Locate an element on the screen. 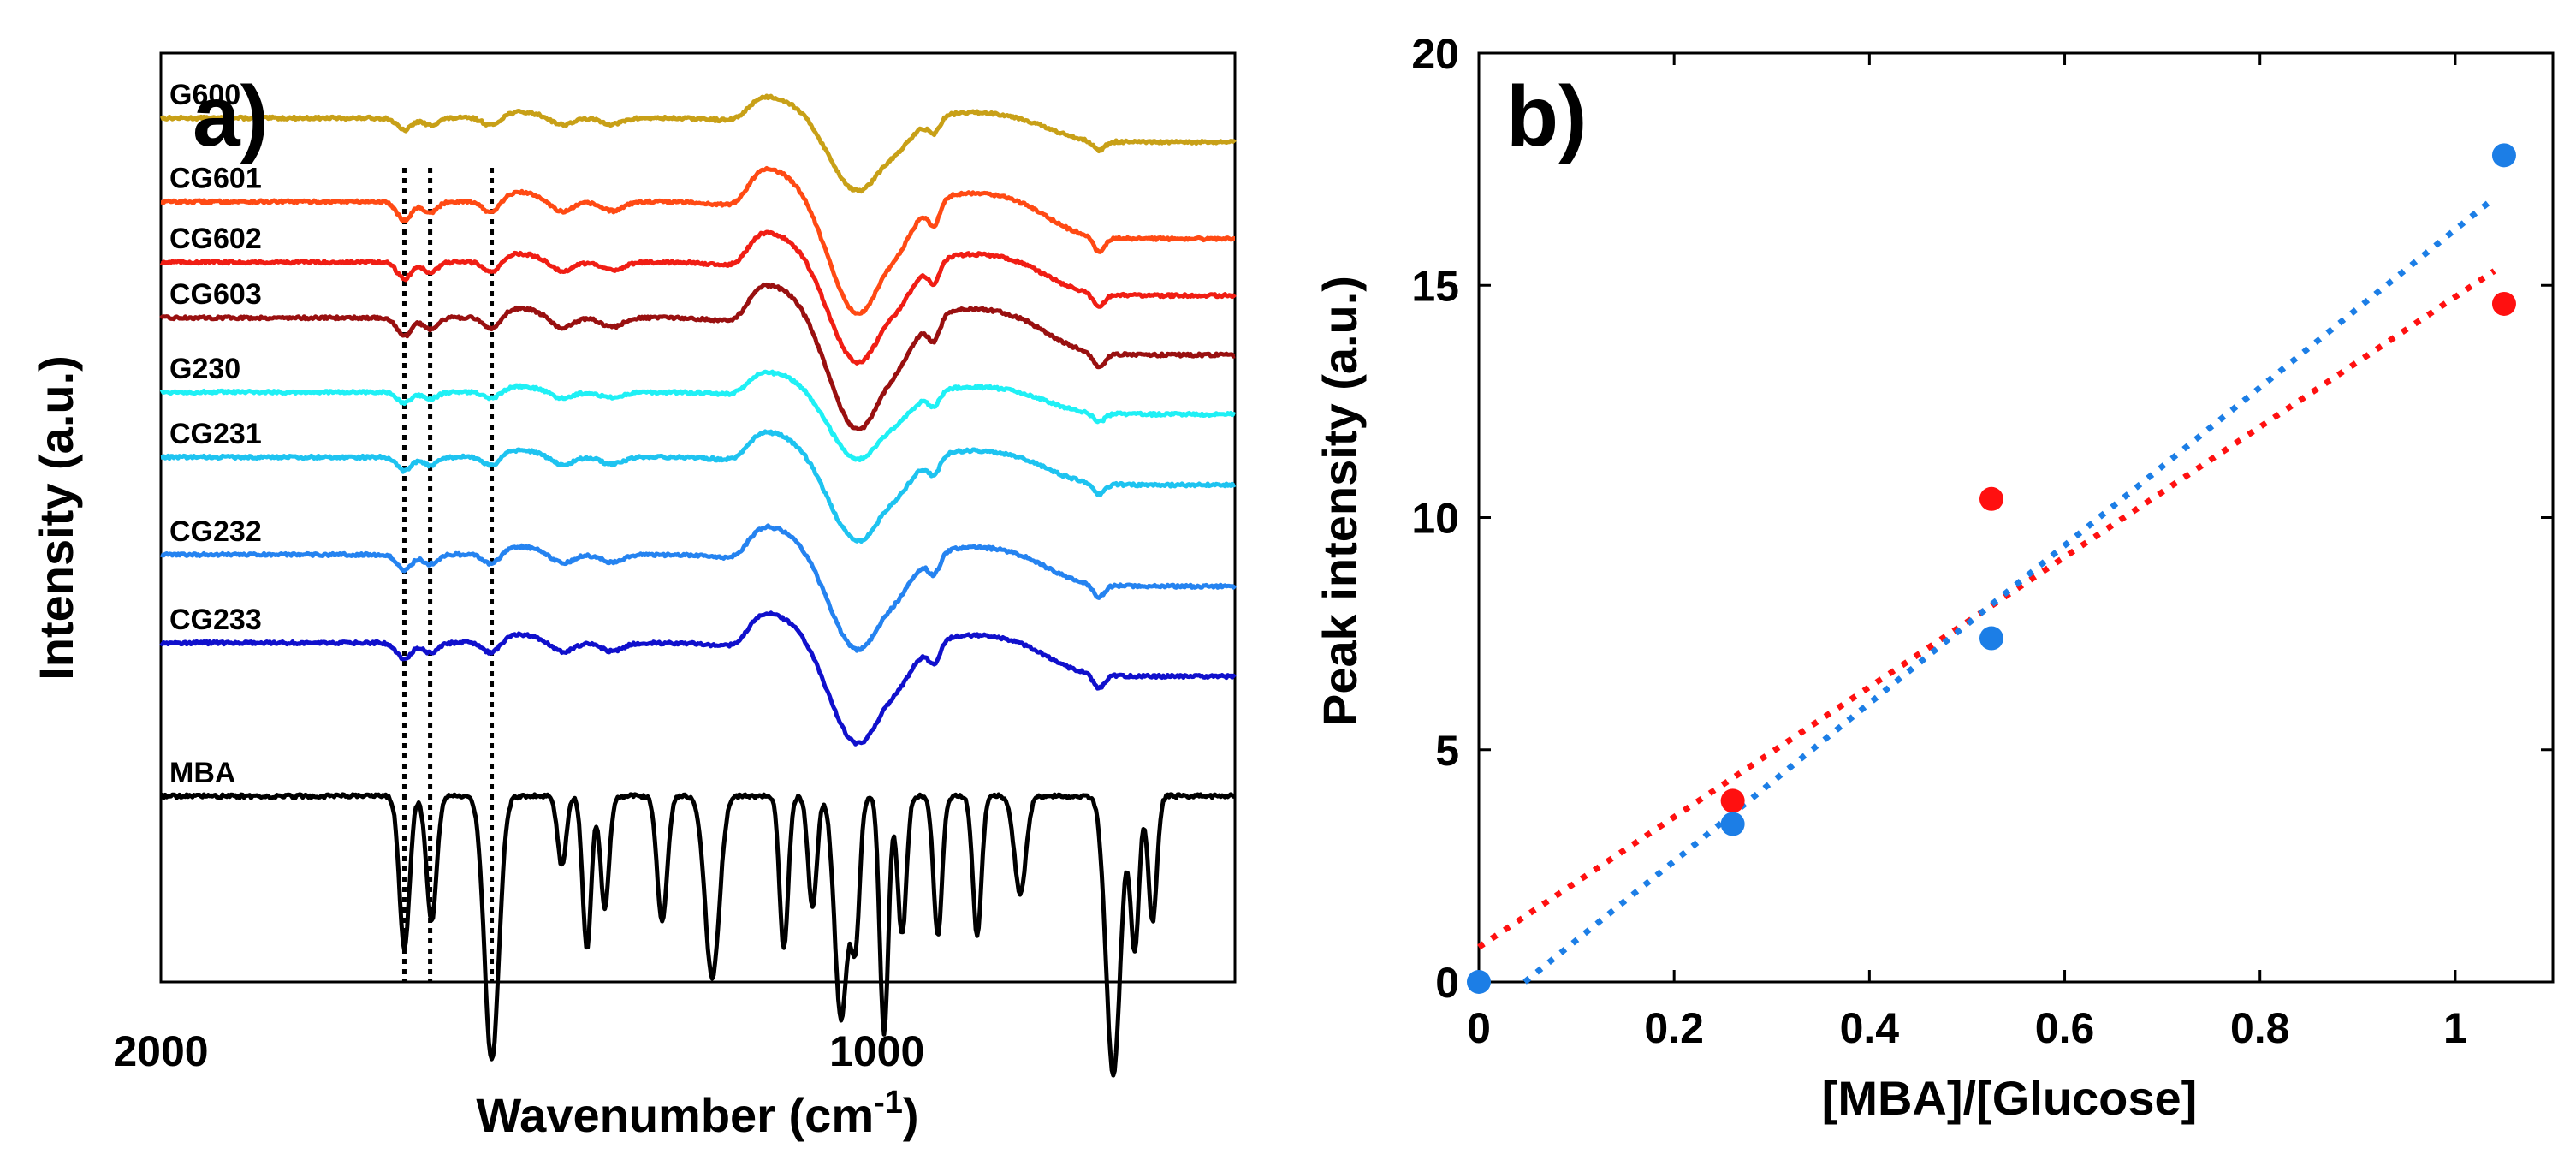 The height and width of the screenshot is (1160, 2576). spectrum-g230 is located at coordinates (698, 415).